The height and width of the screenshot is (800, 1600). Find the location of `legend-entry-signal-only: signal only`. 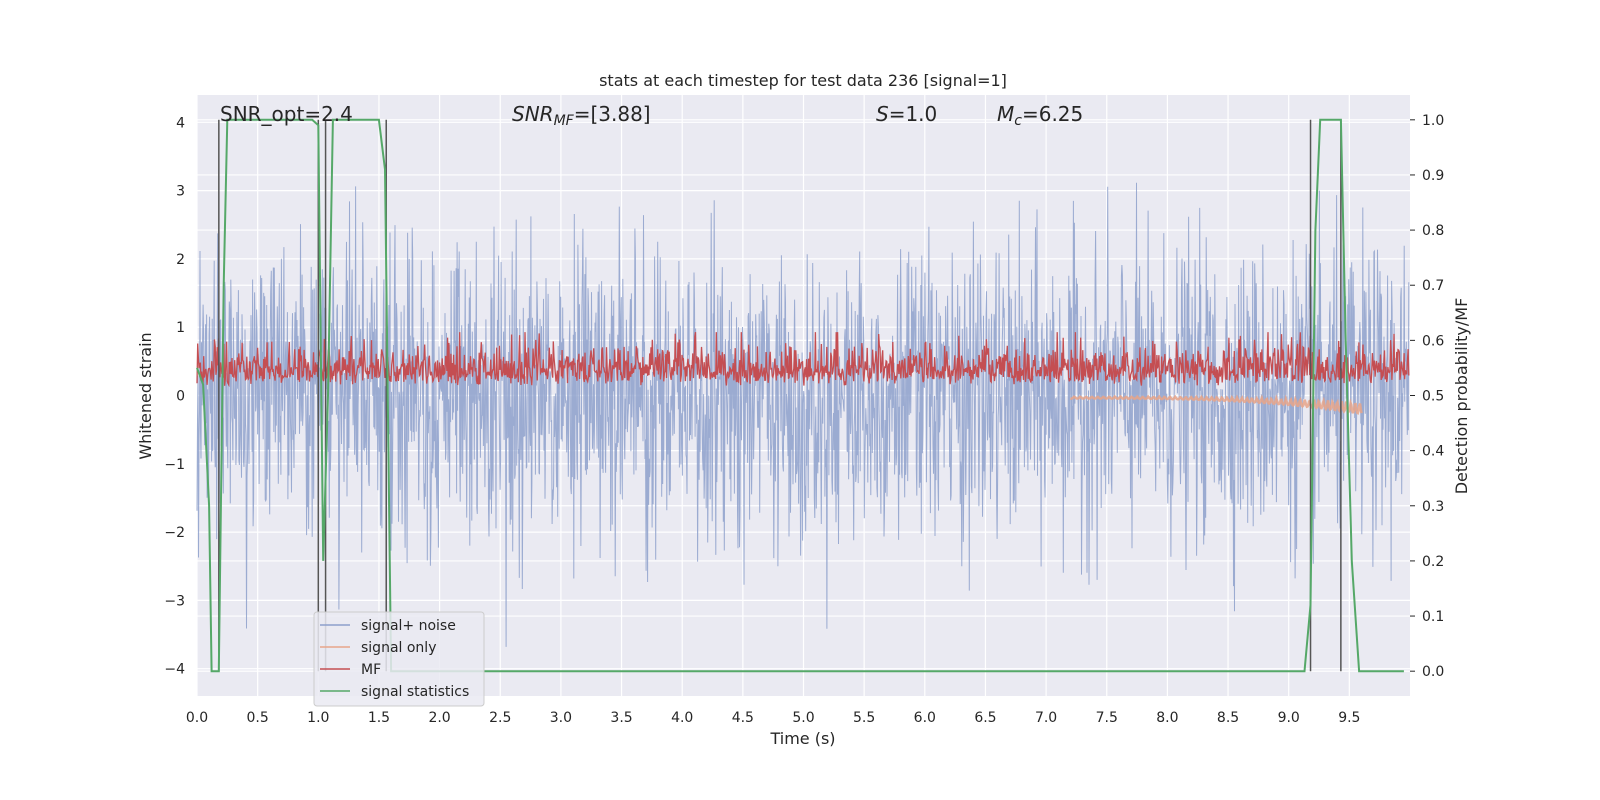

legend-entry-signal-only: signal only is located at coordinates (378, 648).